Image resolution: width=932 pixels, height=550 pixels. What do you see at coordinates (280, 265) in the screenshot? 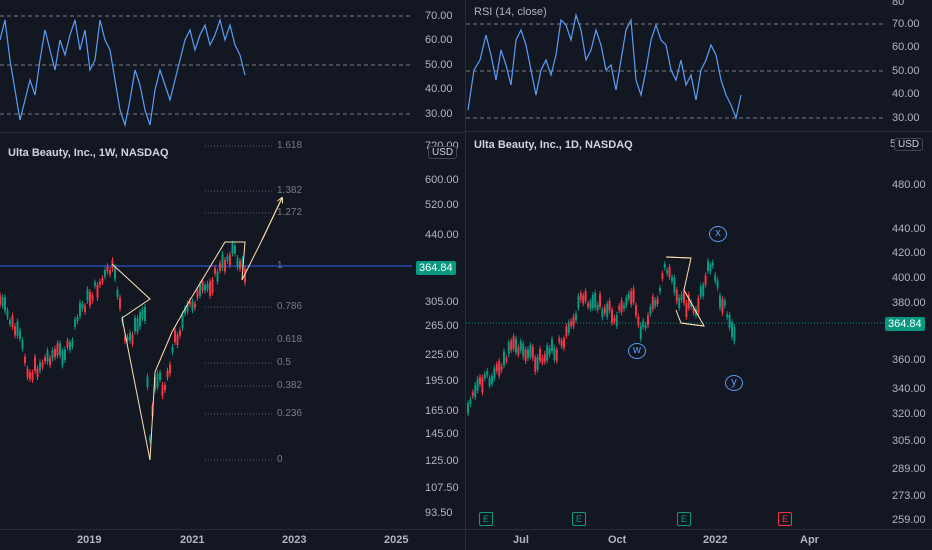
I see `fib-level-label: 1` at bounding box center [280, 265].